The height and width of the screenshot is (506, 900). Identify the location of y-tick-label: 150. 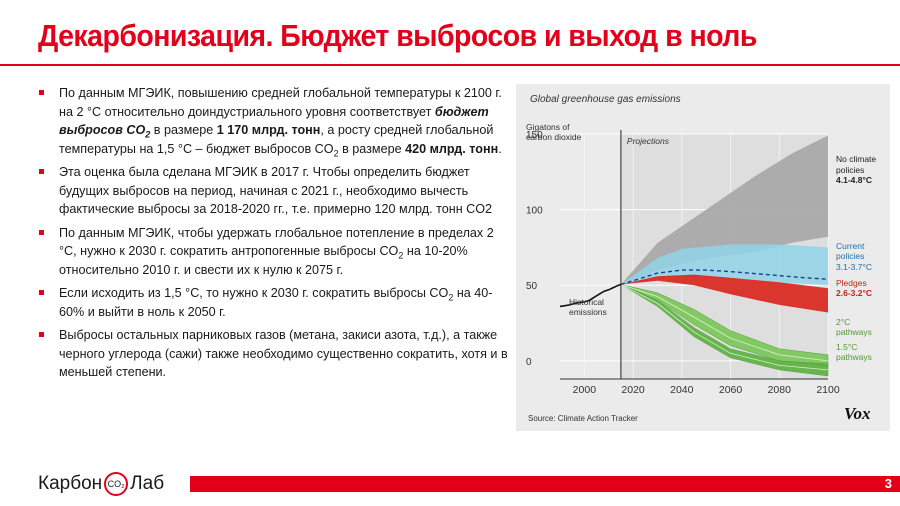
(534, 135).